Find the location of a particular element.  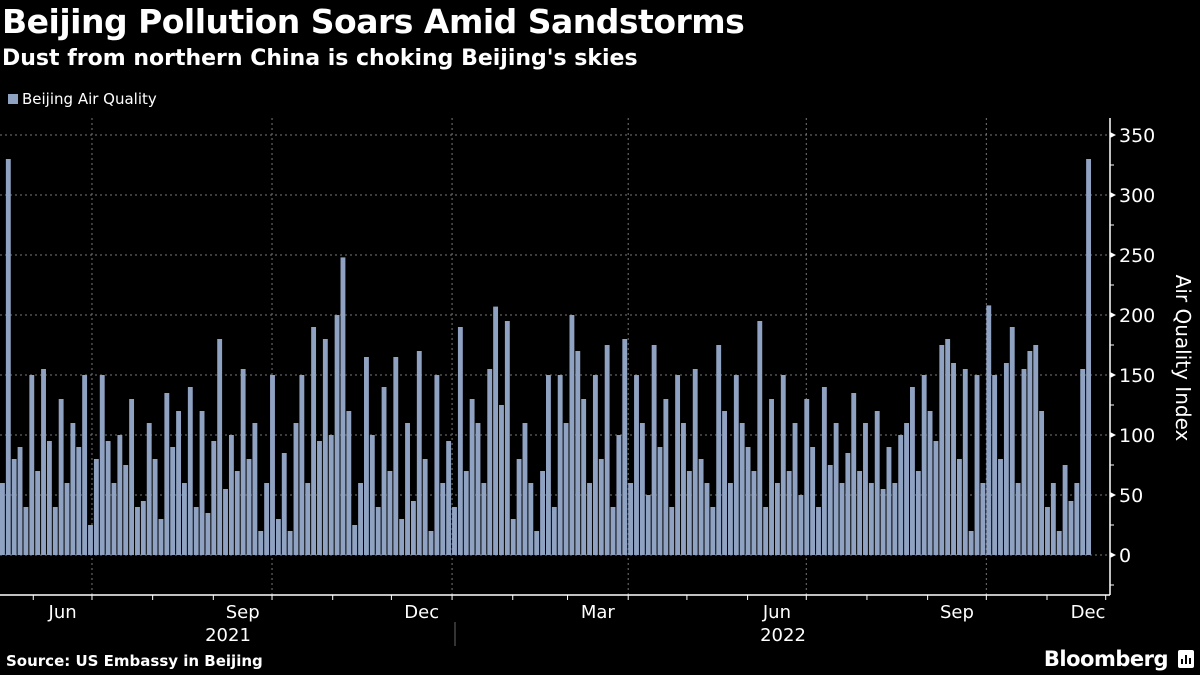

y-tick-label: 350 is located at coordinates (1137, 136).